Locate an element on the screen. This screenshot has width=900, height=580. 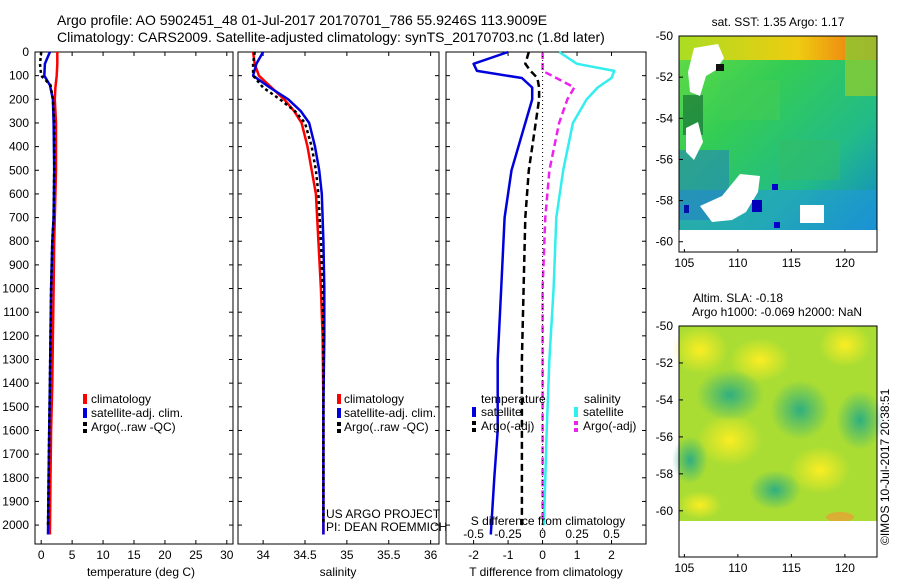
sst-x-tick-label: 105 is located at coordinates (684, 263).